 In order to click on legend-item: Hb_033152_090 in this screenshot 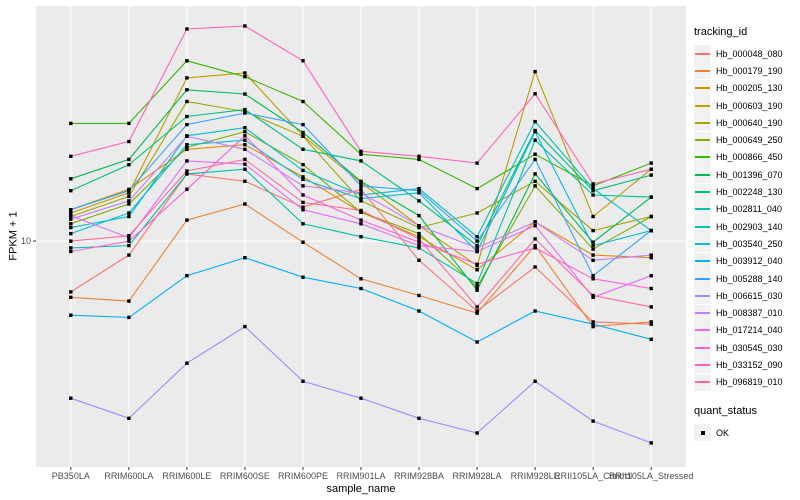, I will do `click(746, 365)`.